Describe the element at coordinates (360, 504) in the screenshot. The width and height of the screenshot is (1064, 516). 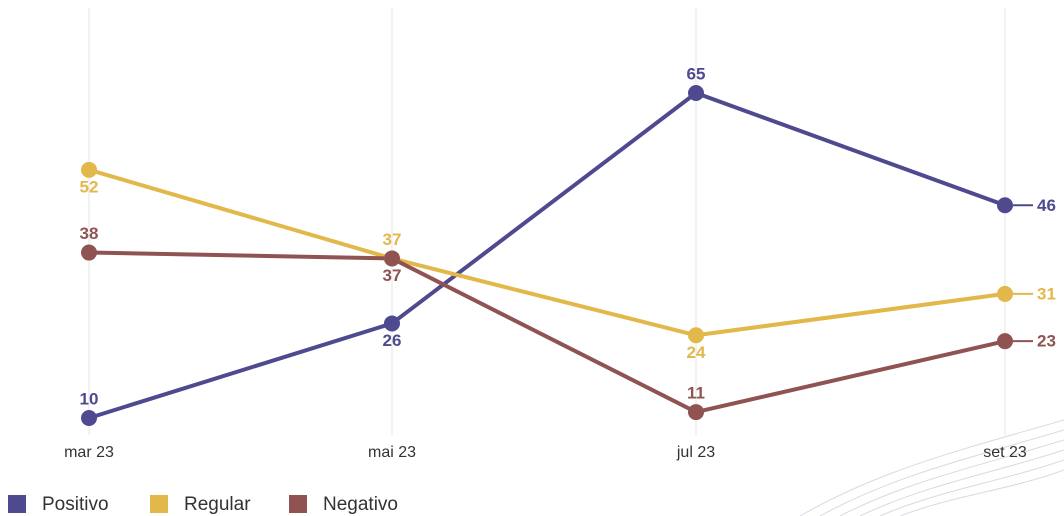
I see `legend-label: Negativo` at that location.